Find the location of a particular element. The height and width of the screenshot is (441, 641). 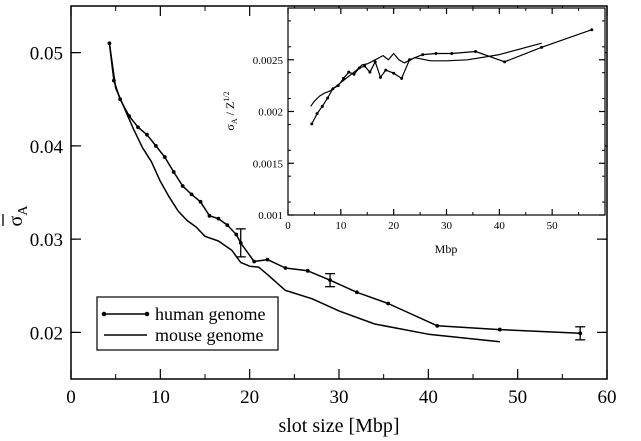

inset-x-tick-label: 40 is located at coordinates (500, 226).